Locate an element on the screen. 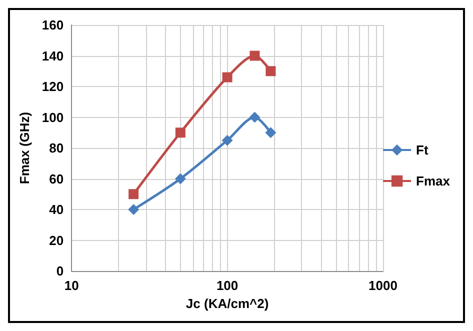  x-tick-label: 100 is located at coordinates (227, 285).